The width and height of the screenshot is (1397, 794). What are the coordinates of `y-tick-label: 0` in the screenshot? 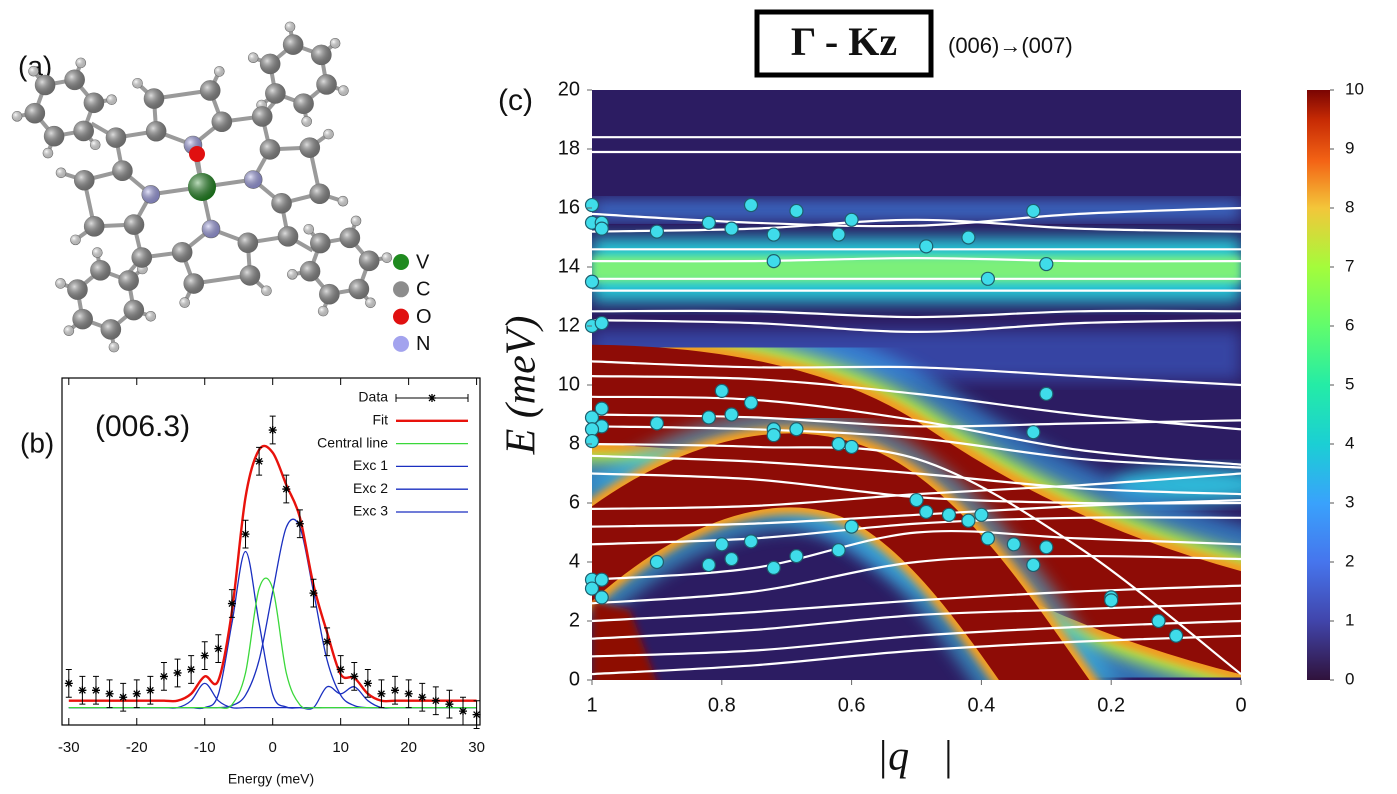 It's located at (574, 679).